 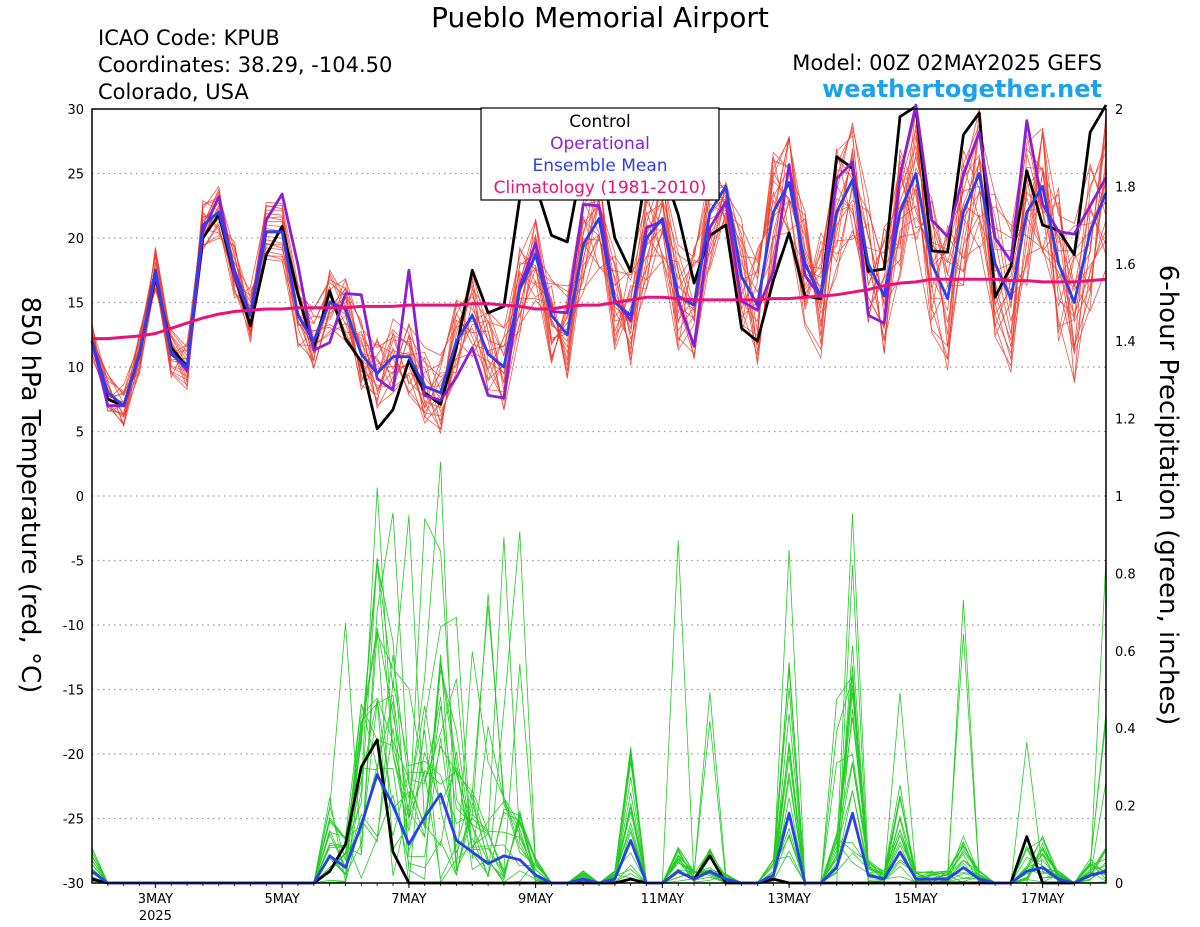 I want to click on y-tick-left-label: -10, so click(x=73, y=626).